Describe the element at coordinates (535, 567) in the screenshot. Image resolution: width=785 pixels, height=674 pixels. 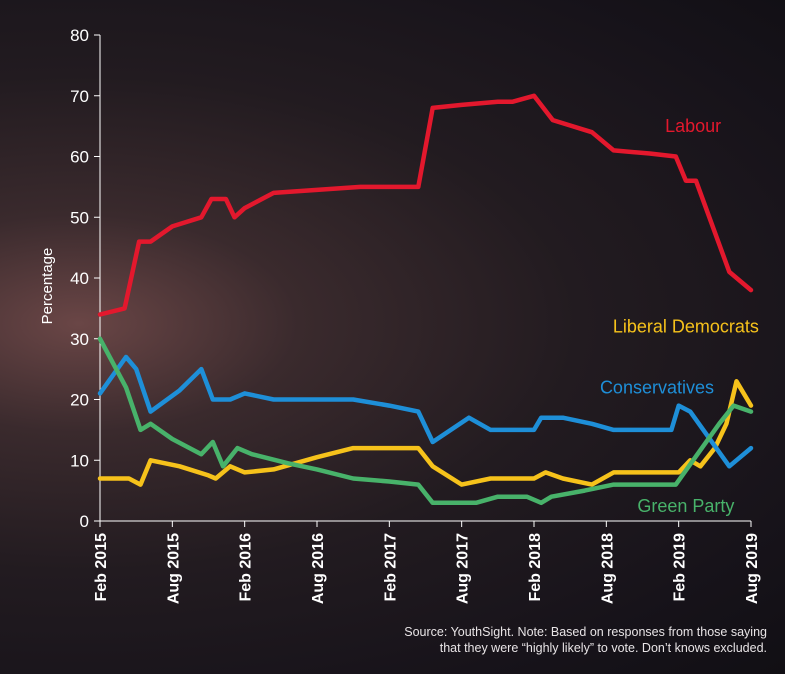
I see `x-tick-label: Feb 2018` at that location.